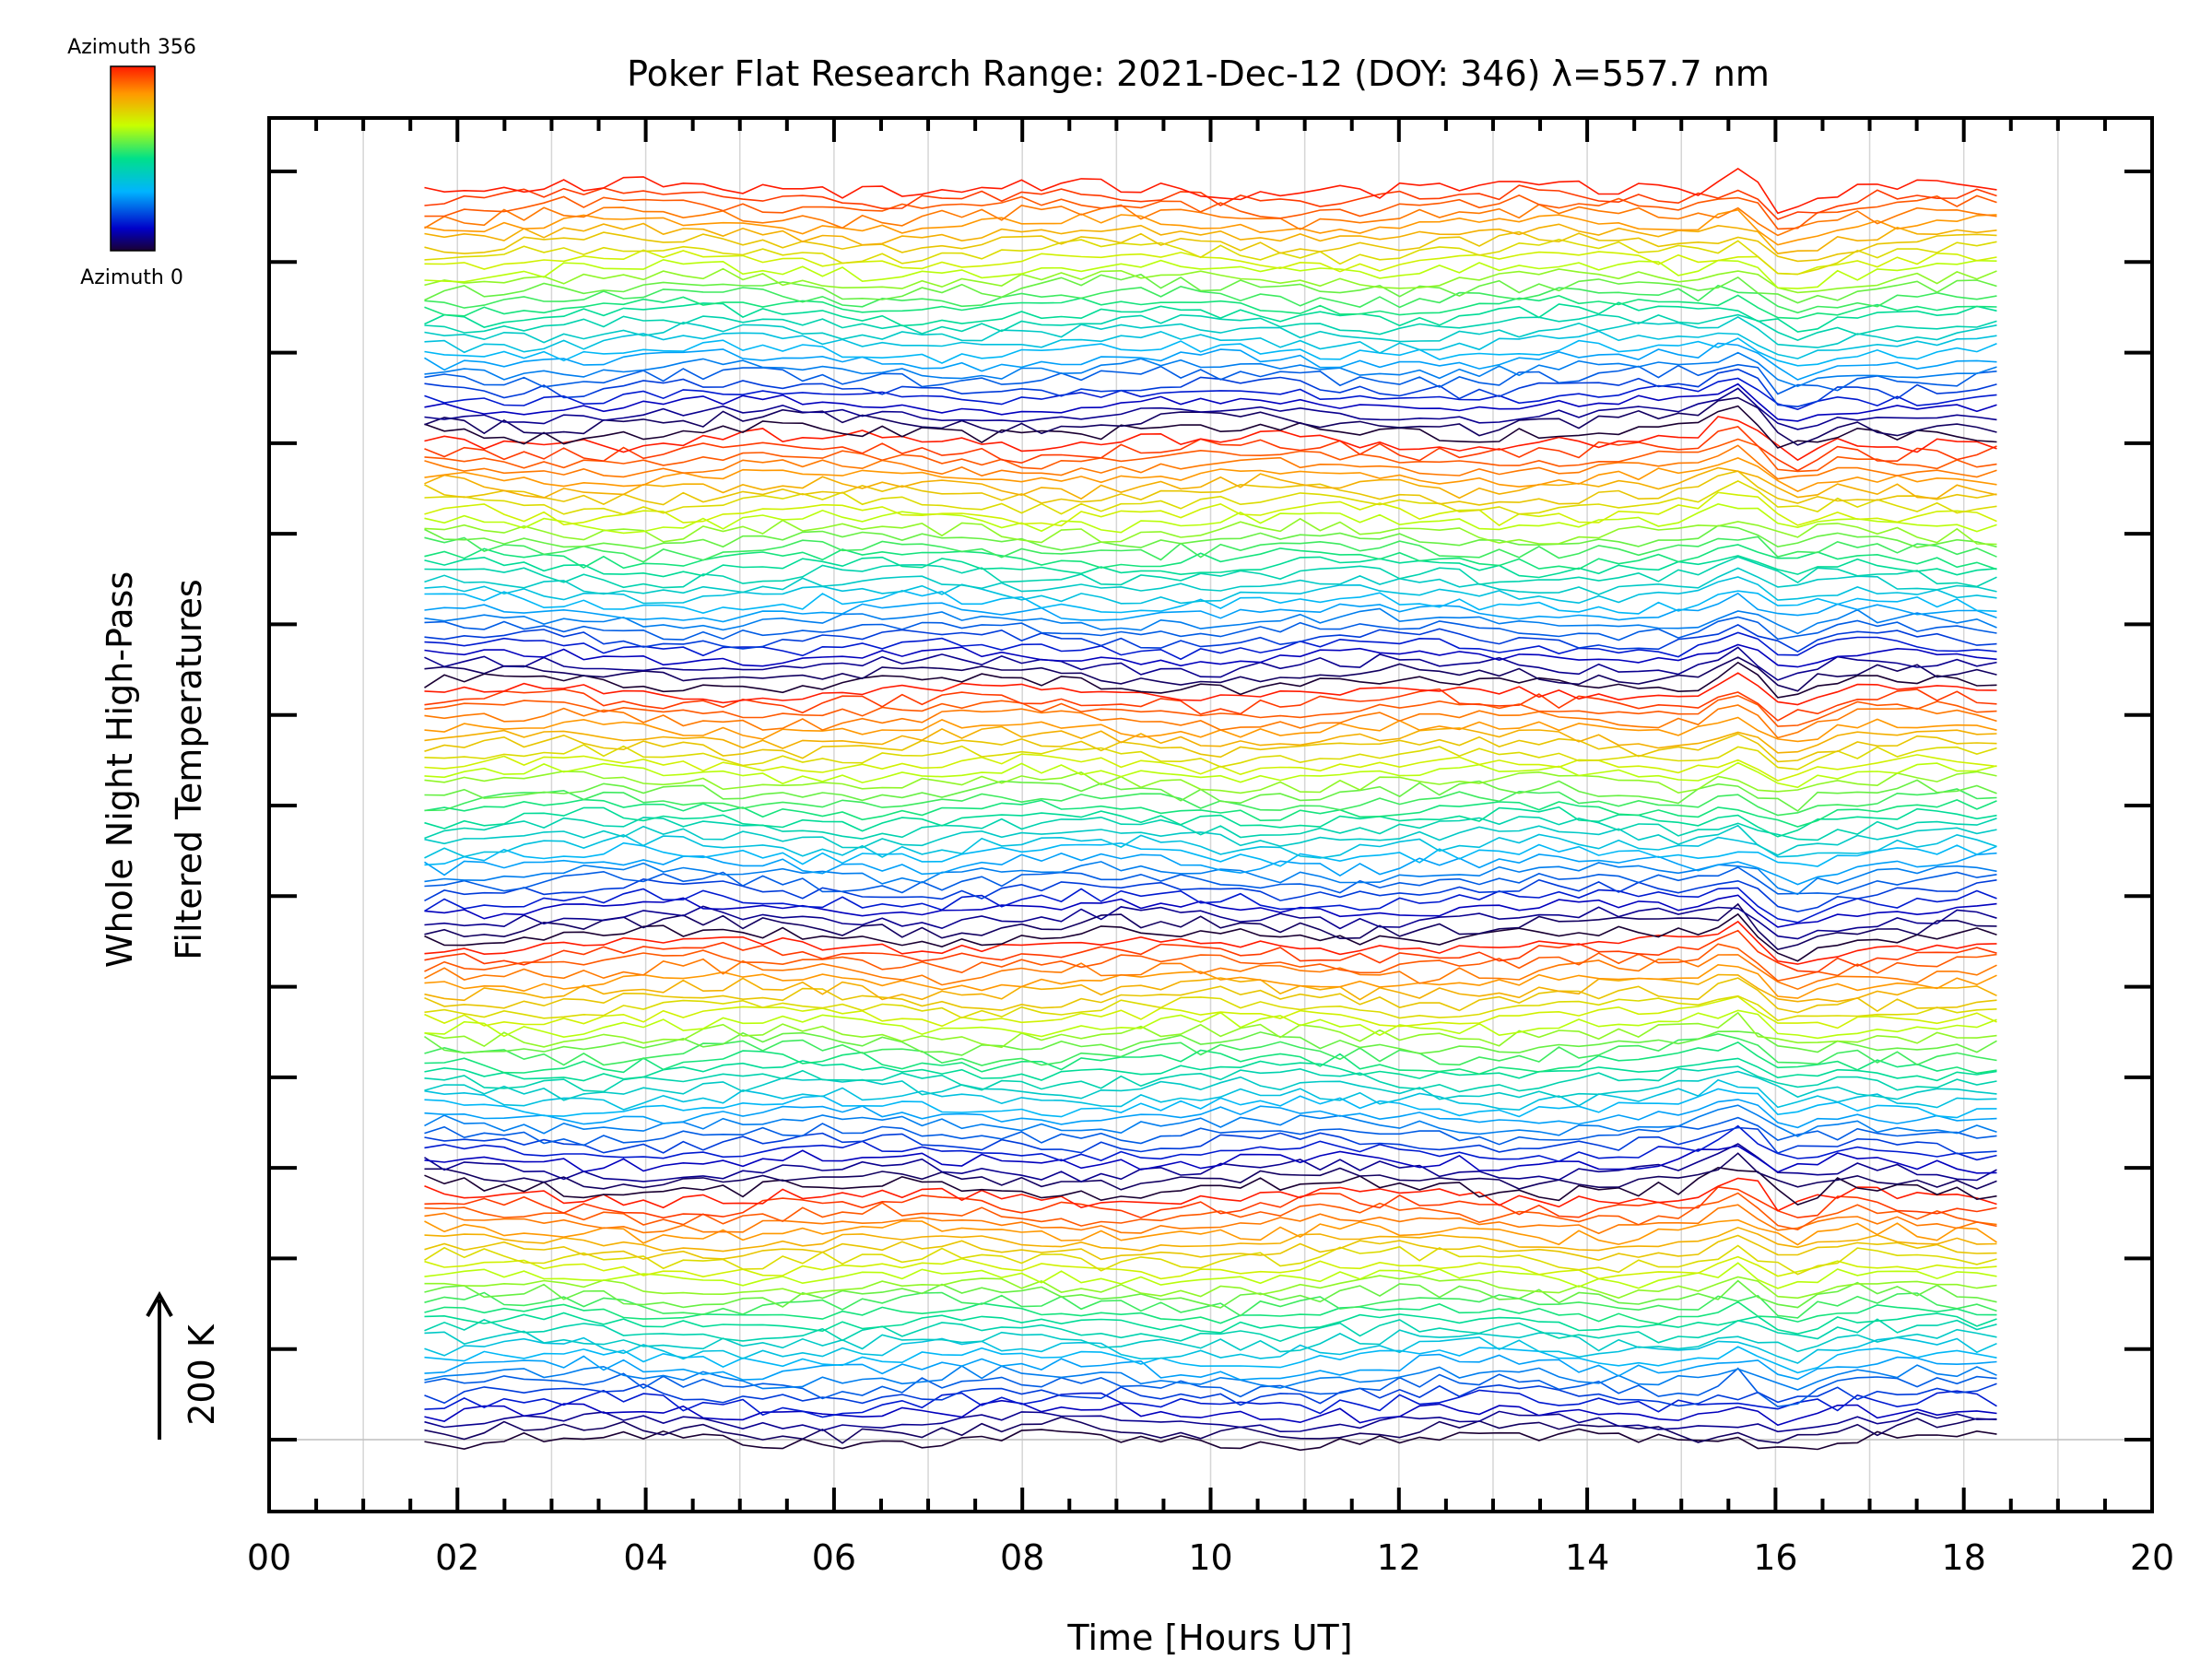 The width and height of the screenshot is (2212, 1659). Describe the element at coordinates (131, 277) in the screenshot. I see `colorbar-bottom-label: Azimuth 0` at that location.